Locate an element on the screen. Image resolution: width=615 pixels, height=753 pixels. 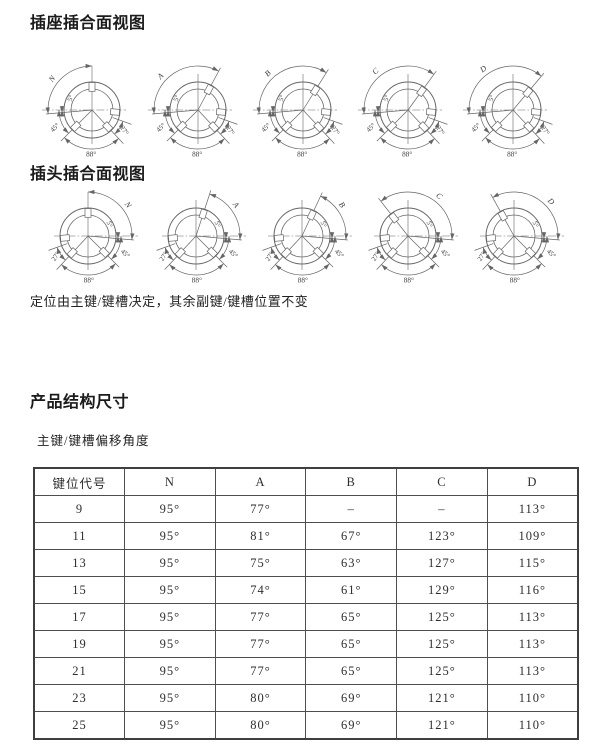
socket-face-diagram-C: 45° 88° 27° 5° C is located at coordinates (403, 112).